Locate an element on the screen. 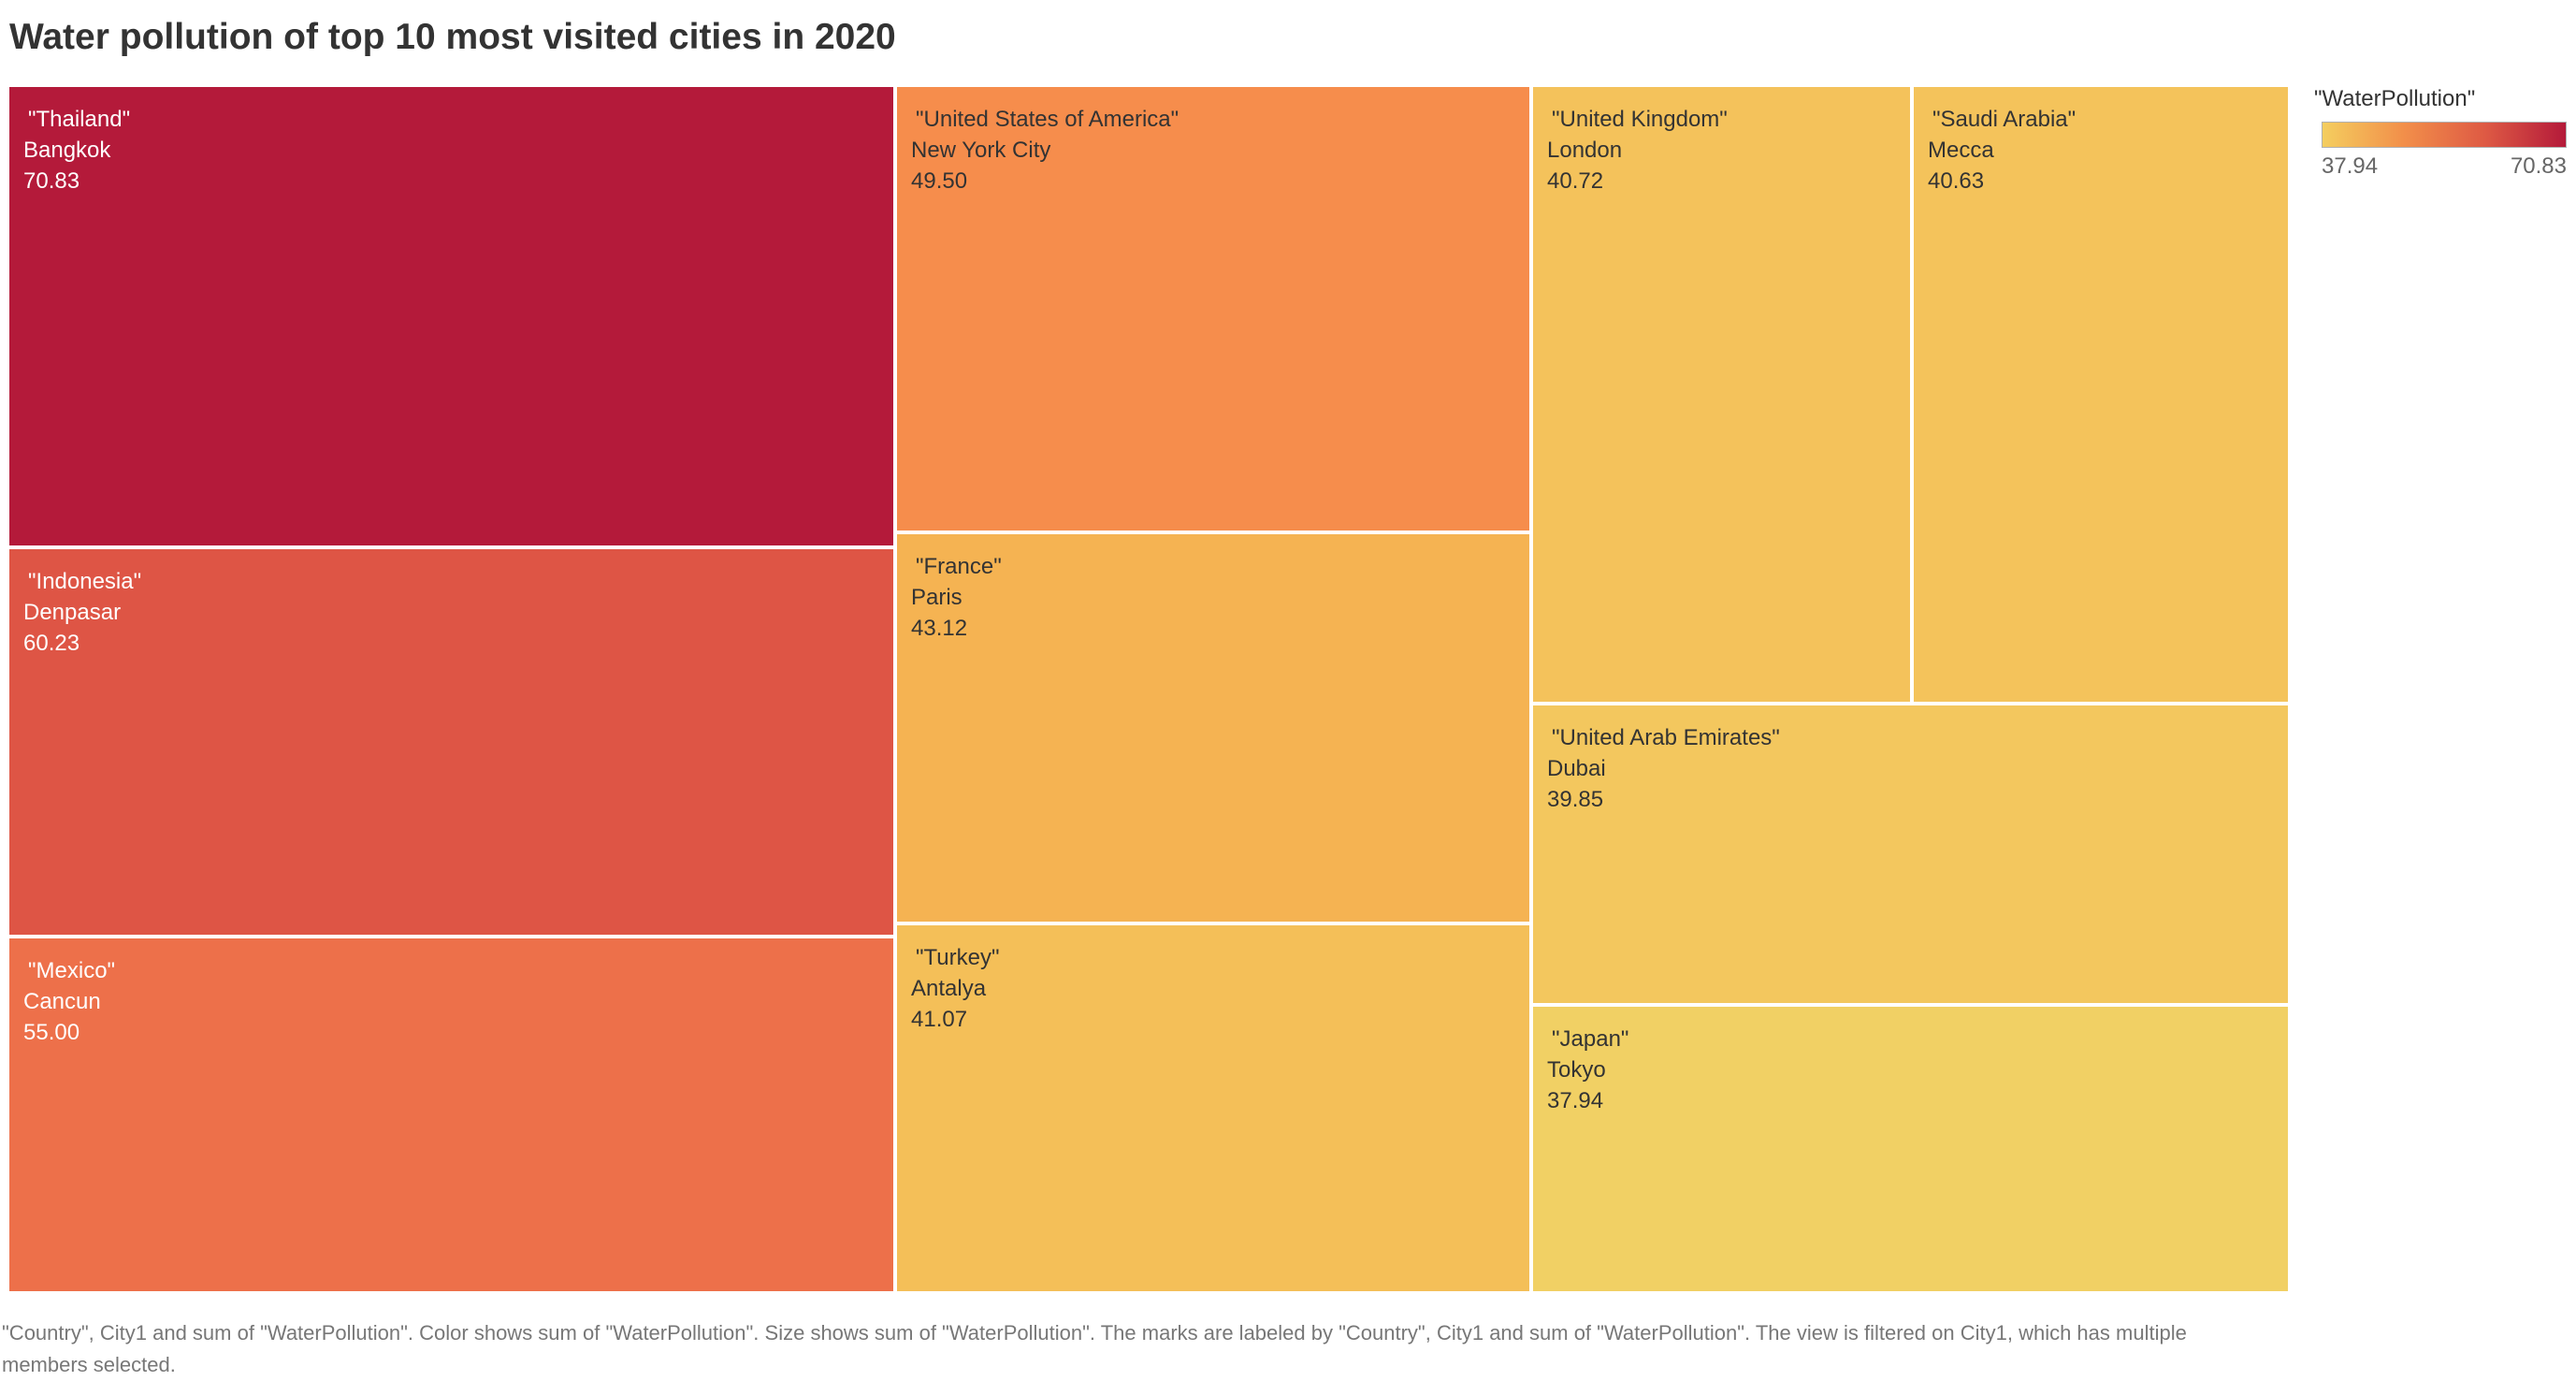  tile-country-label: "France" is located at coordinates (959, 566).